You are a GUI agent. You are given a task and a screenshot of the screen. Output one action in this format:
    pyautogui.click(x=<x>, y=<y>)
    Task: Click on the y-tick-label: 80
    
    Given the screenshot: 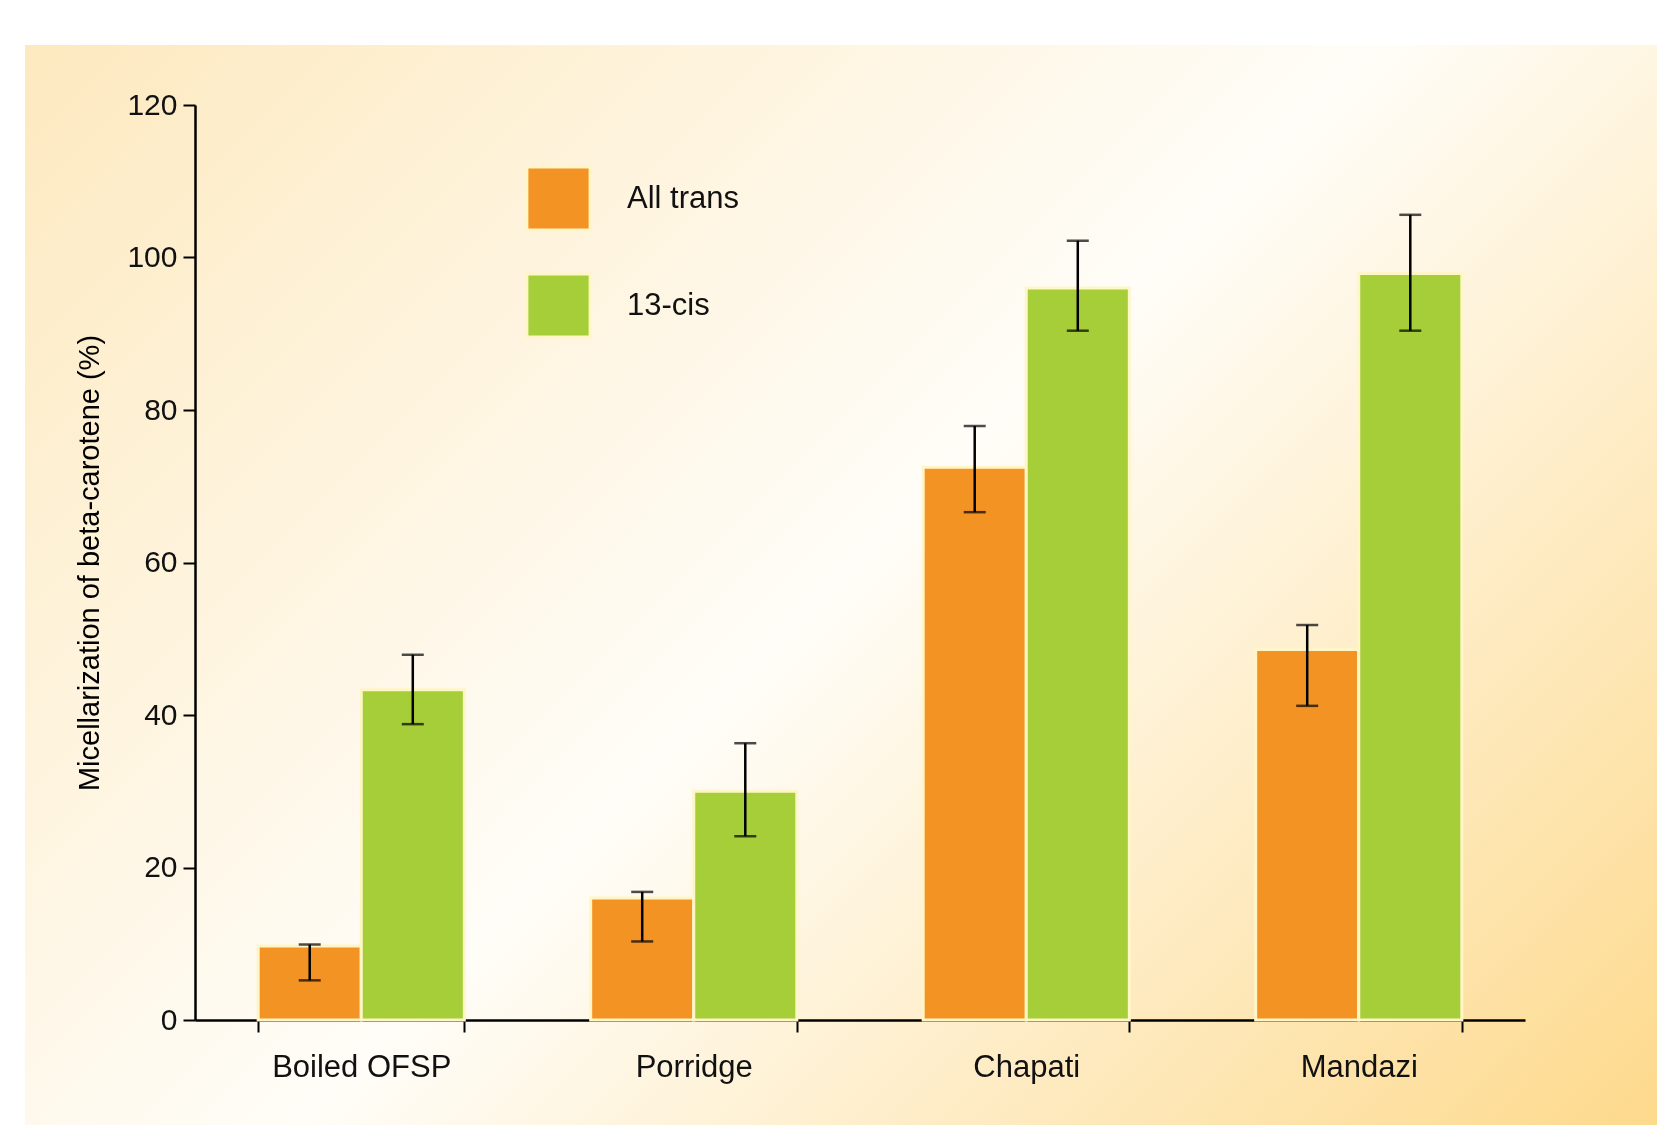 What is the action you would take?
    pyautogui.click(x=161, y=409)
    